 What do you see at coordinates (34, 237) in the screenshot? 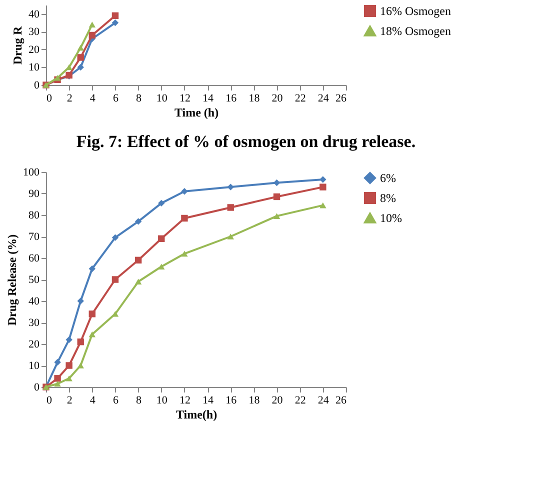
I see `y-tick-label: 70` at bounding box center [34, 237].